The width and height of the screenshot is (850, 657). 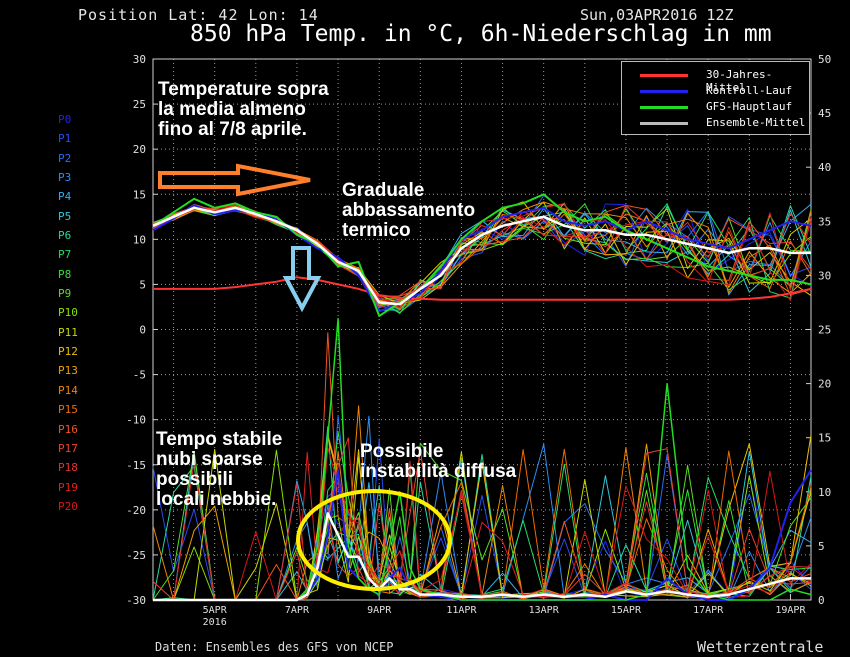 I want to click on member-label: P12, so click(x=68, y=352).